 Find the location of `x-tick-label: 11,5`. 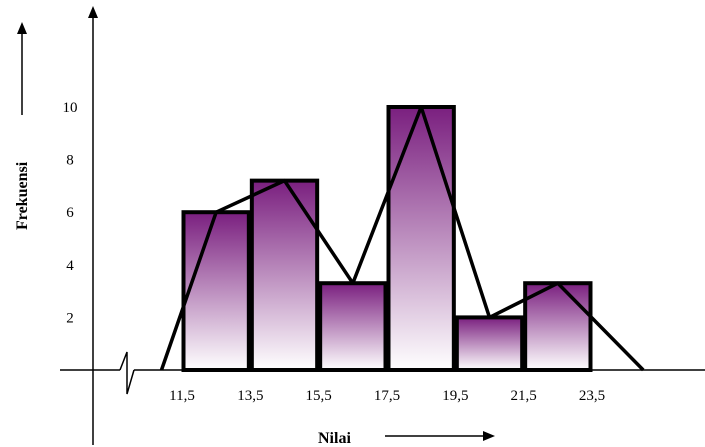

x-tick-label: 11,5 is located at coordinates (182, 396).